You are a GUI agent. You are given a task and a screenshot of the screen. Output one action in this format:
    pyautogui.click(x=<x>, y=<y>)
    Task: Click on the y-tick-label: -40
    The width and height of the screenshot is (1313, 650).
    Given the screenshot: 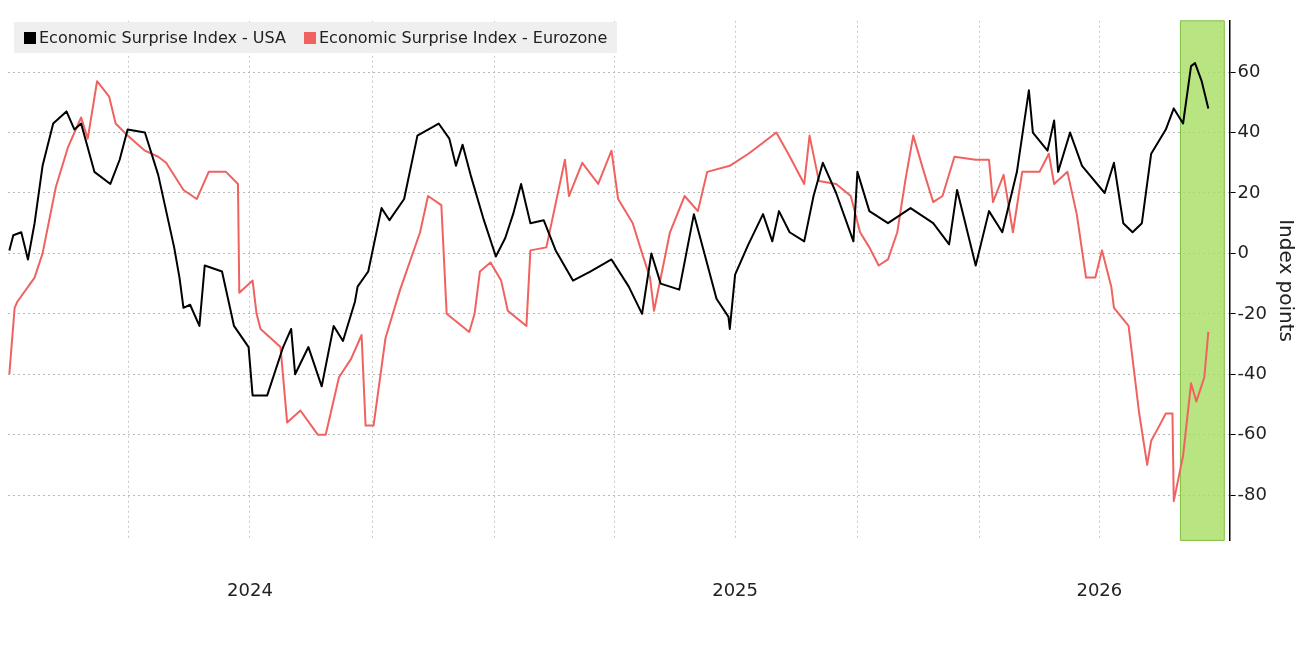 What is the action you would take?
    pyautogui.click(x=1252, y=372)
    